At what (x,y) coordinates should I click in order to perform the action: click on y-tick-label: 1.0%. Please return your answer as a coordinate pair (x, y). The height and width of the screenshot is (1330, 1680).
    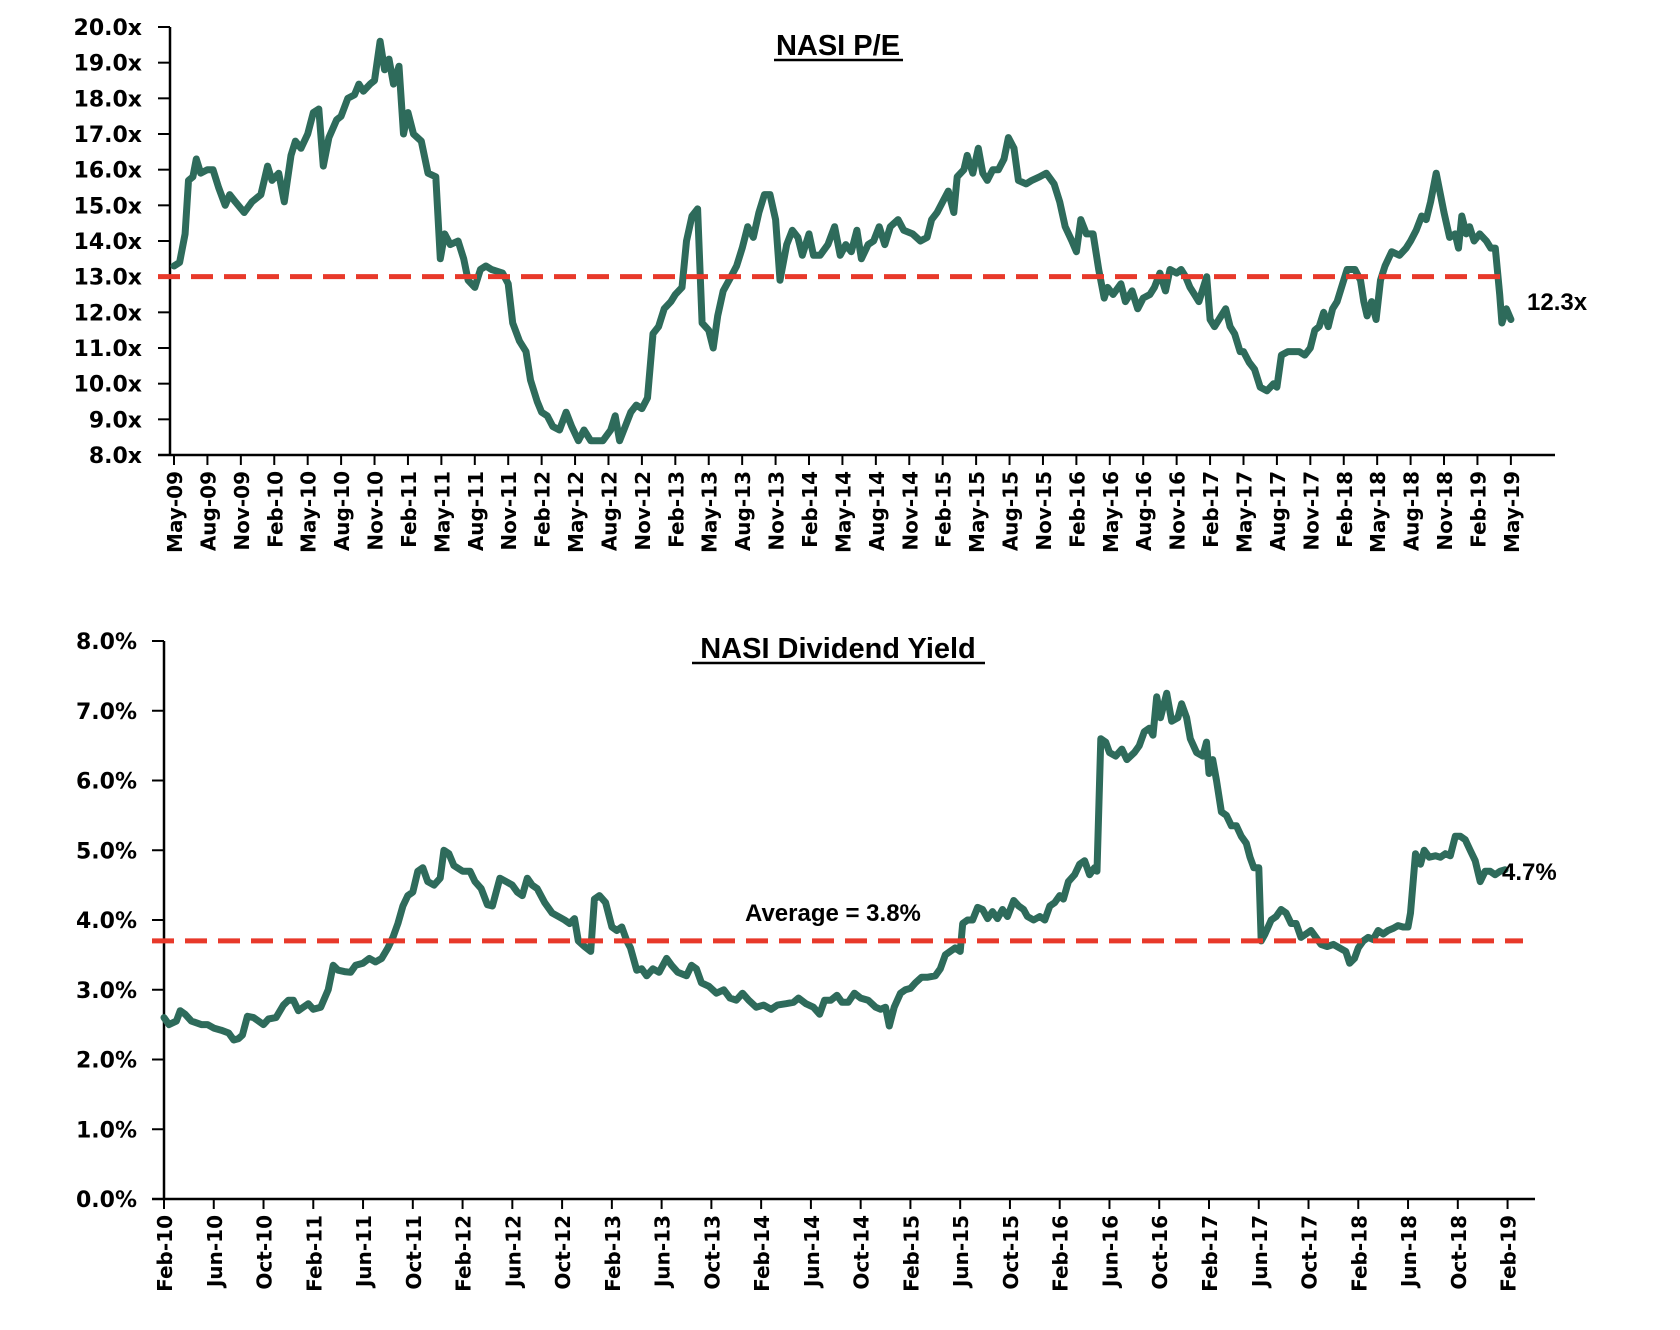
    Looking at the image, I should click on (106, 1130).